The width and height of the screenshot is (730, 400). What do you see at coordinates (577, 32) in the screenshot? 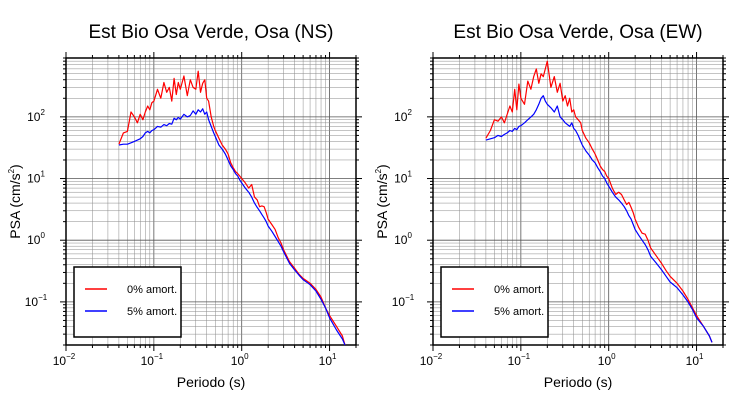
I see `chart-title: Est Bio Osa Verde, Osa (EW)` at bounding box center [577, 32].